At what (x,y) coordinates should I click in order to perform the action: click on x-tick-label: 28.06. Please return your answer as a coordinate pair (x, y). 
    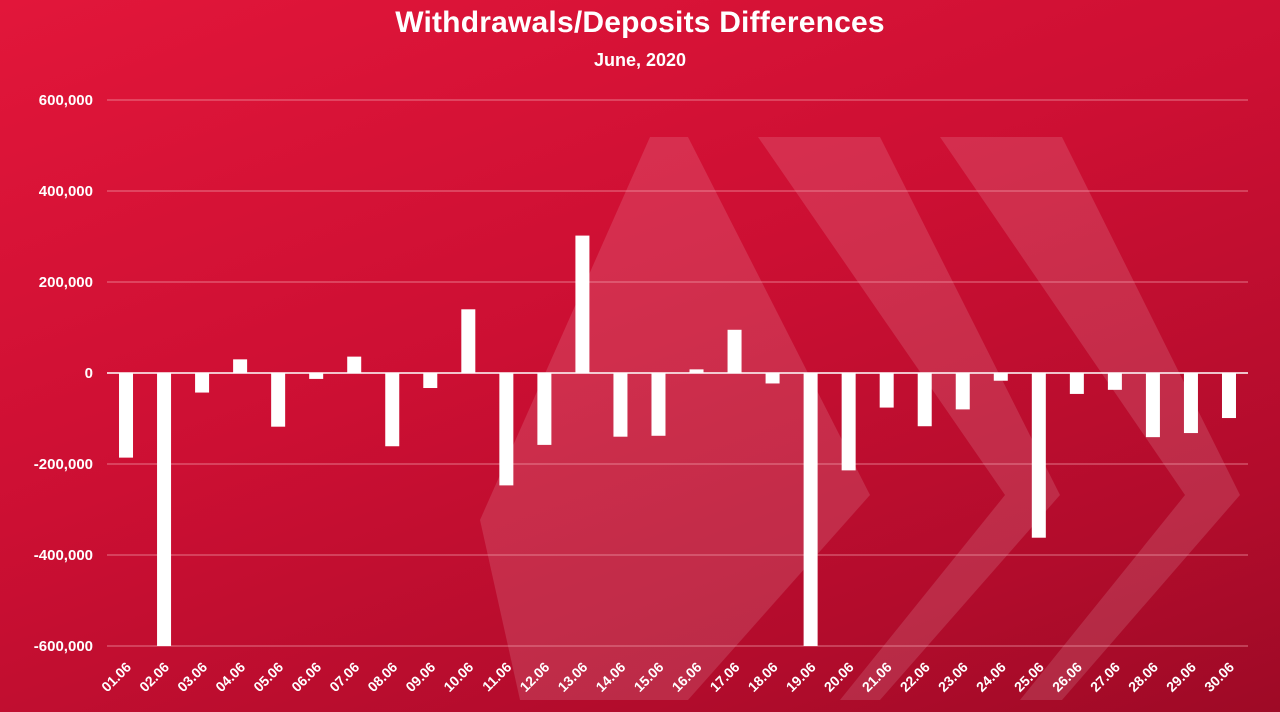
    Looking at the image, I should click on (1143, 677).